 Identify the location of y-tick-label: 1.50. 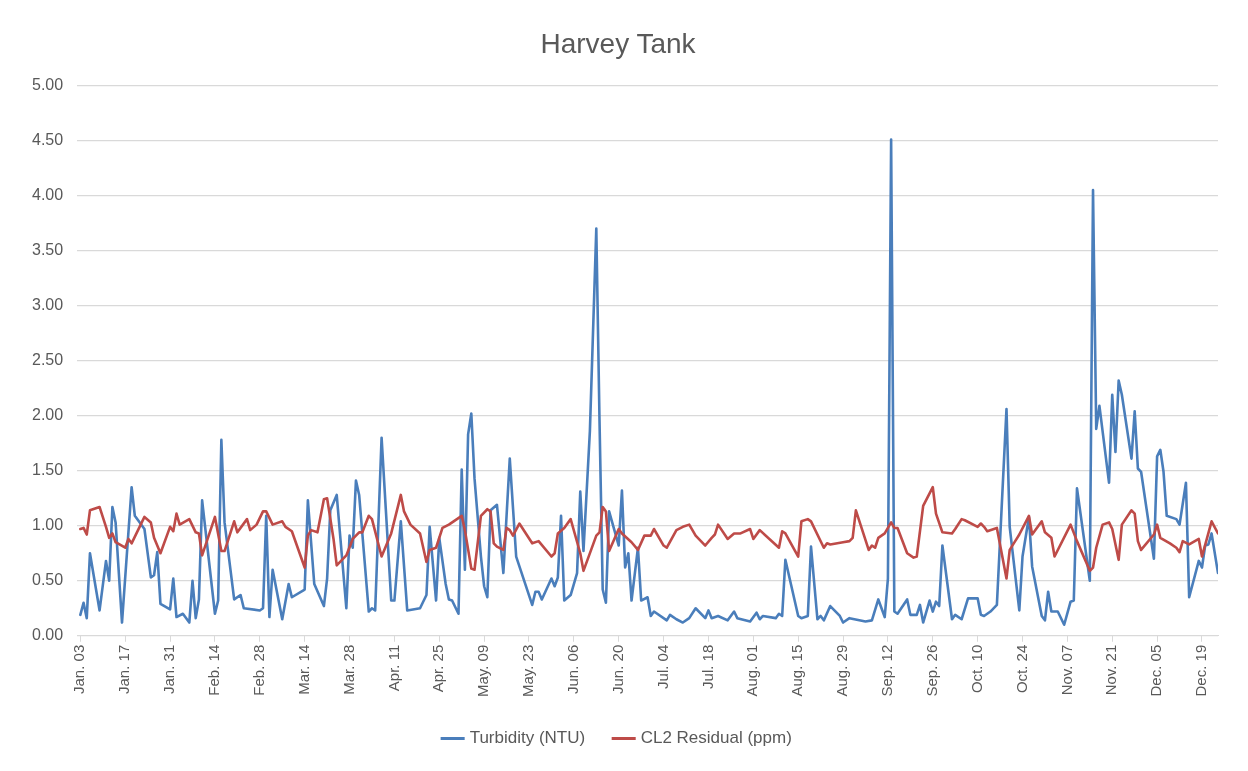
(48, 470).